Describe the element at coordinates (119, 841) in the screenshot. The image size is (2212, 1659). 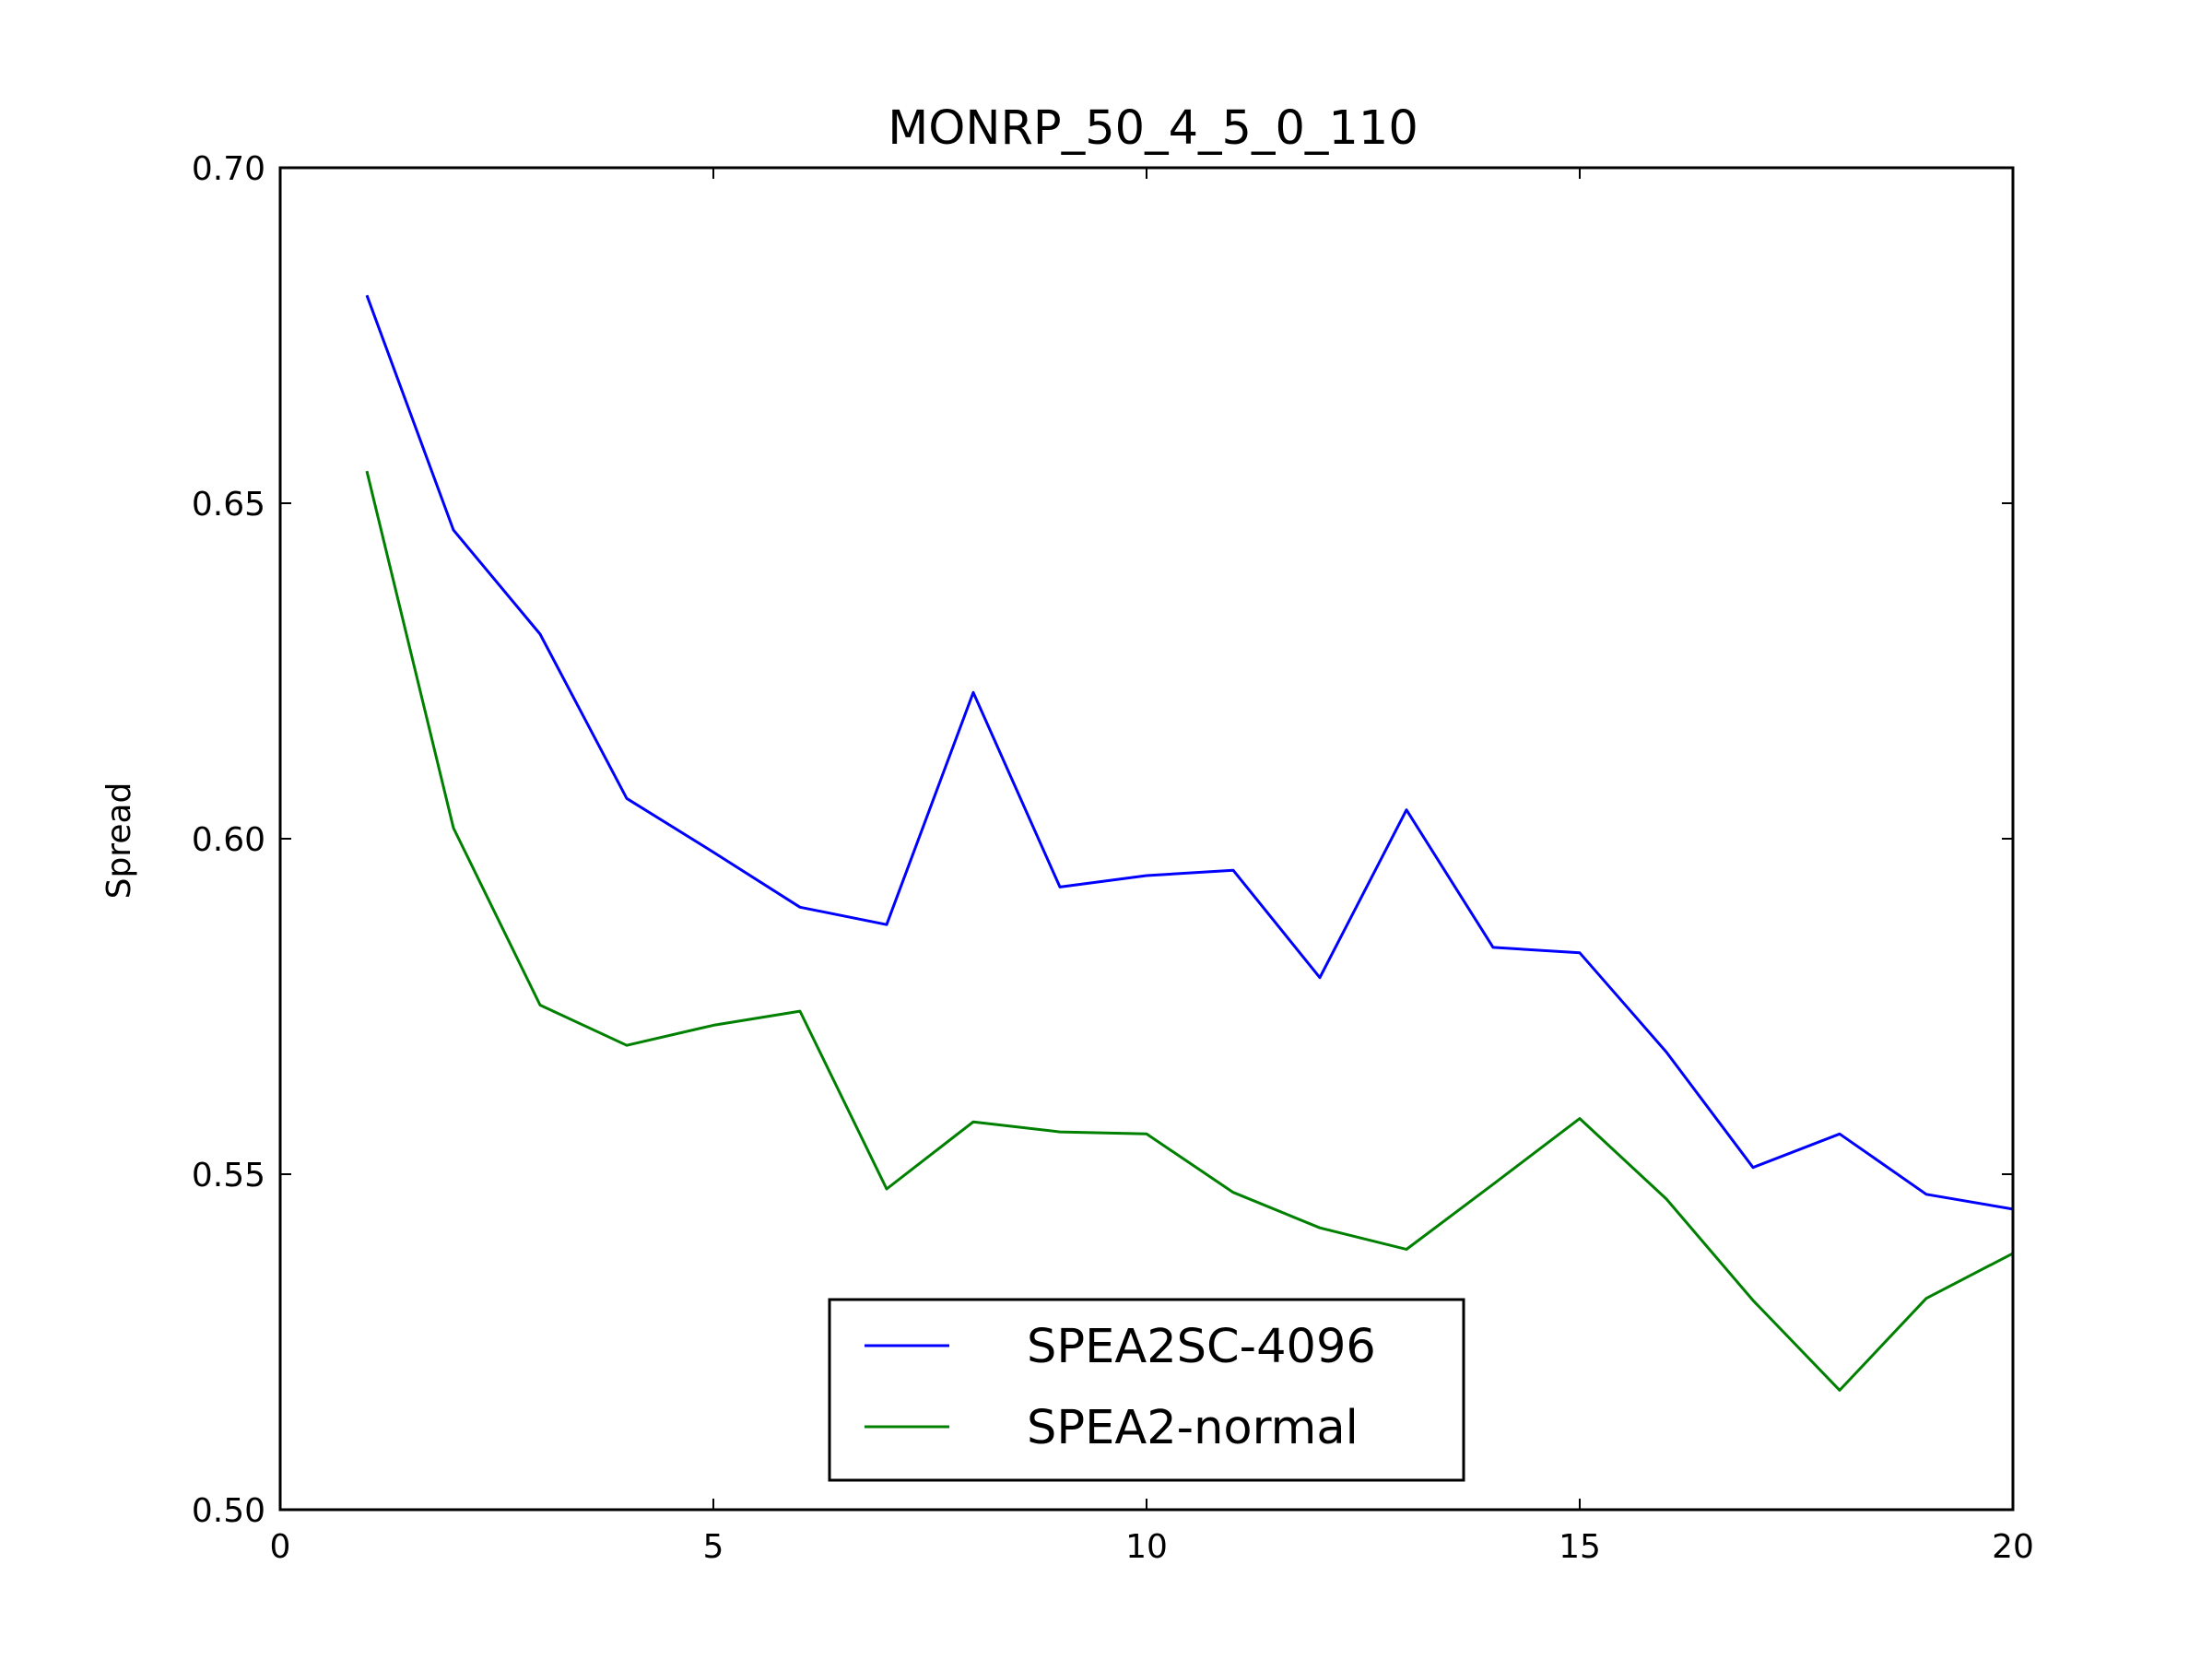
I see `y-axis-label: Spread` at that location.